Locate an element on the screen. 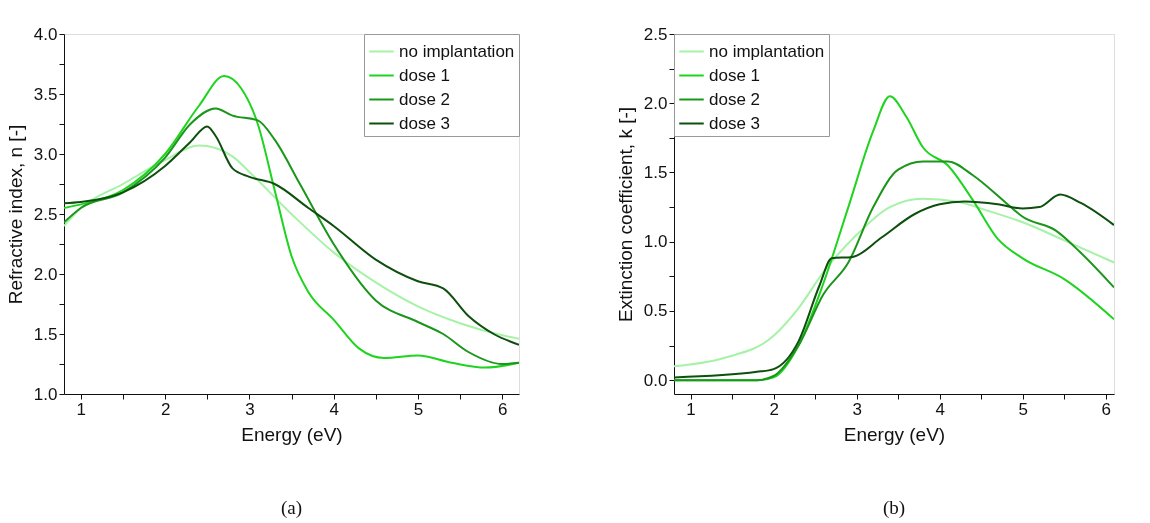 Image resolution: width=1150 pixels, height=523 pixels. y-tick-label: 4.0 is located at coordinates (45, 34).